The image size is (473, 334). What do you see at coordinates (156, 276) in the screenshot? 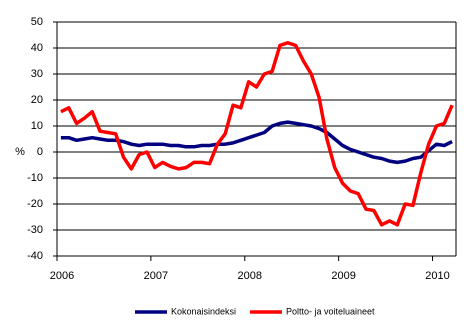
I see `x-tick-label: 2007` at bounding box center [156, 276].